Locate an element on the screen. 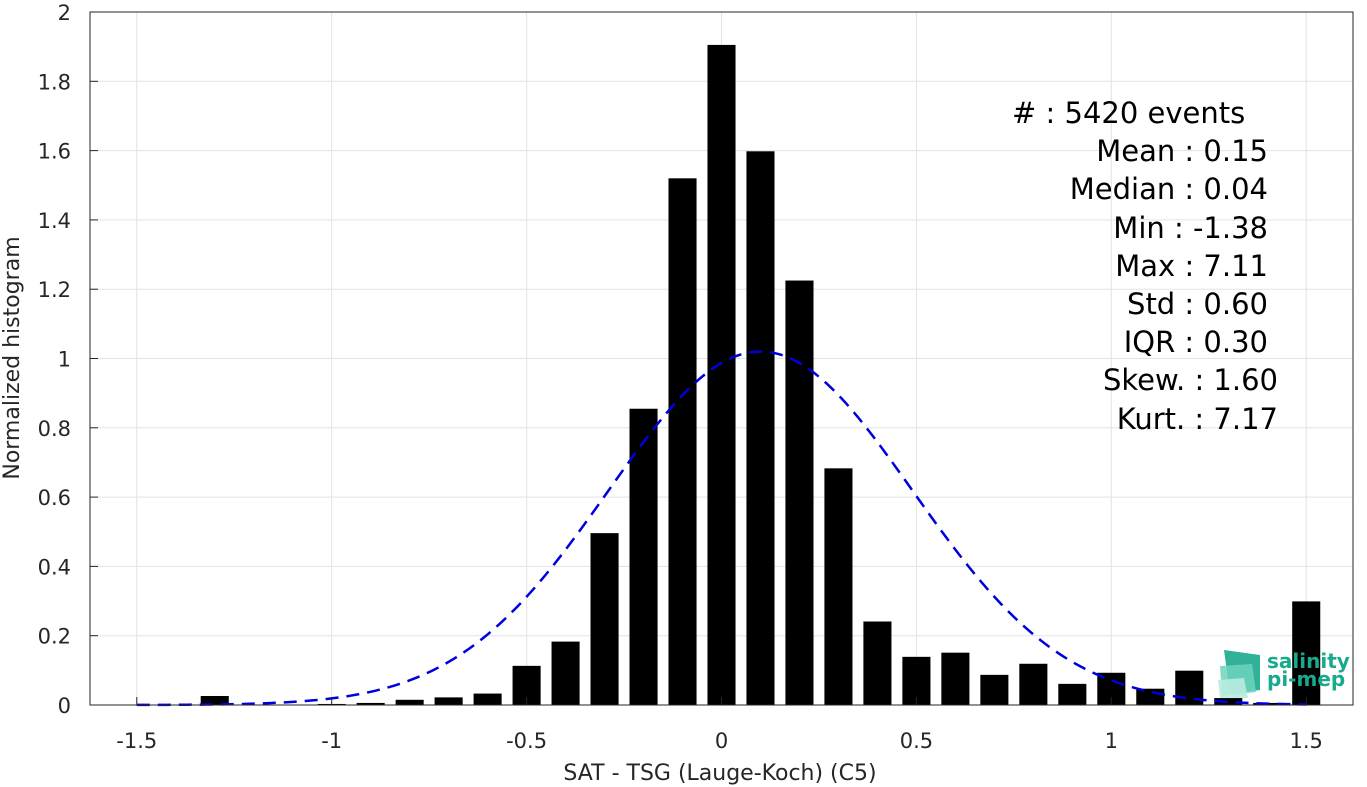  logo-line1: salinity is located at coordinates (1308, 661).